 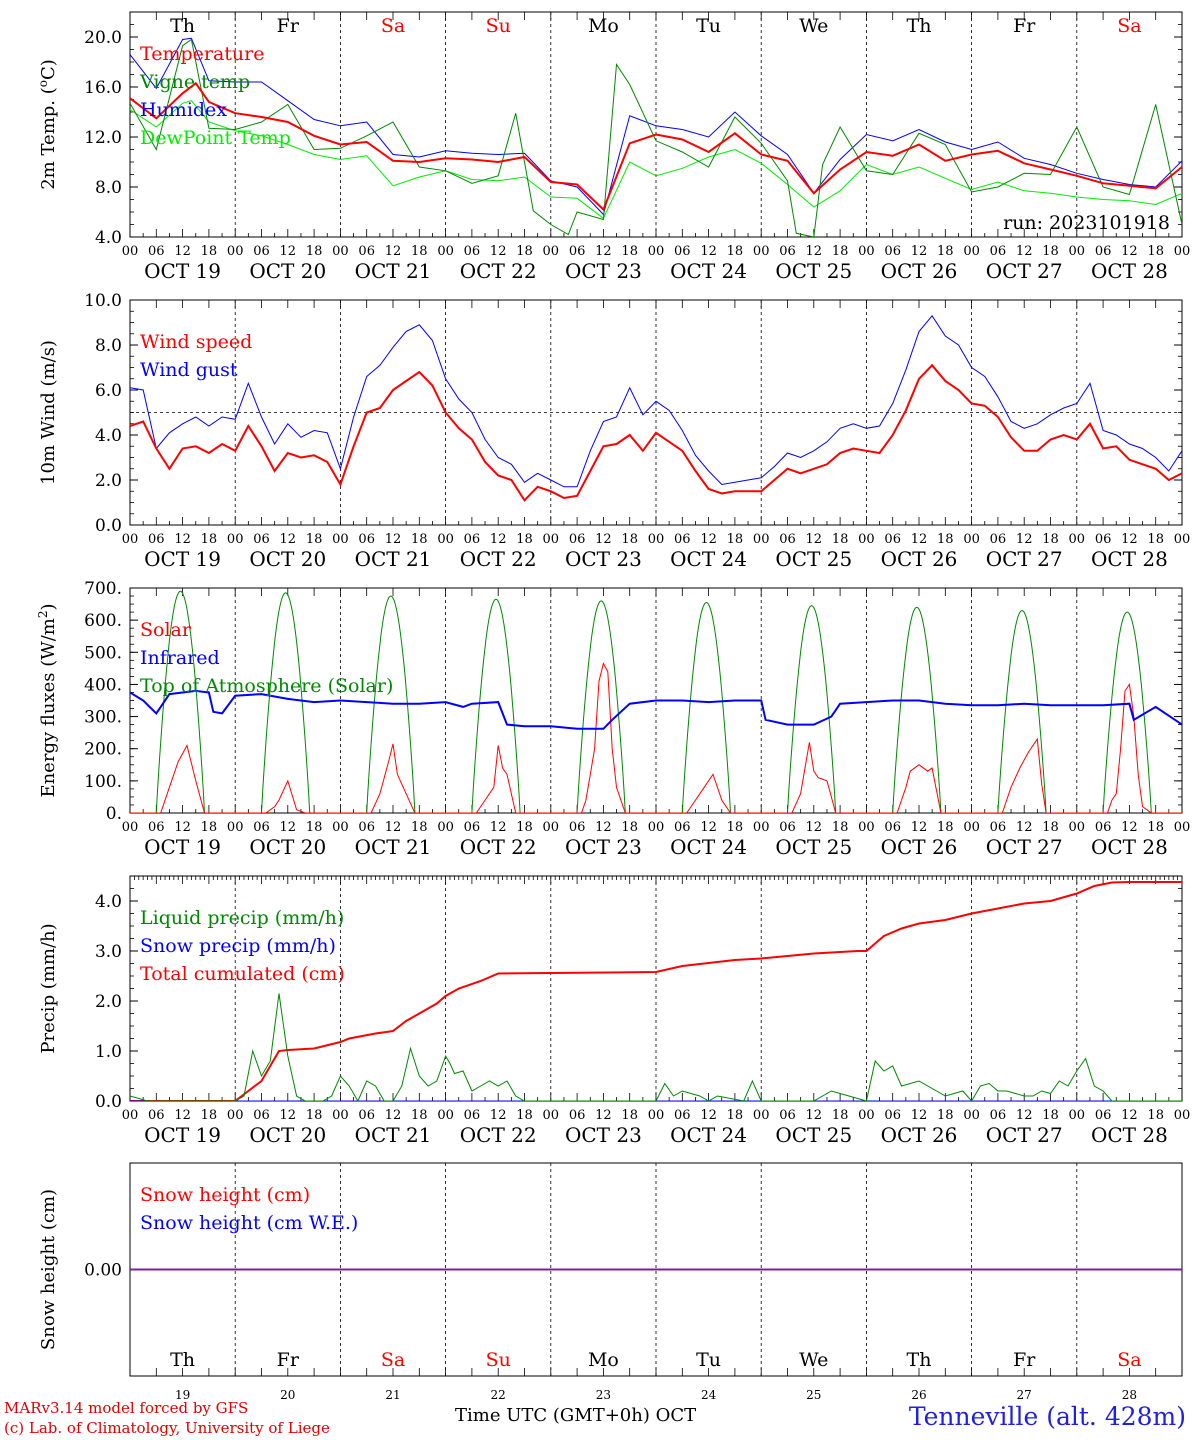 What do you see at coordinates (47, 700) in the screenshot?
I see `y-axis-label: Energy fluxes (W/m2)` at bounding box center [47, 700].